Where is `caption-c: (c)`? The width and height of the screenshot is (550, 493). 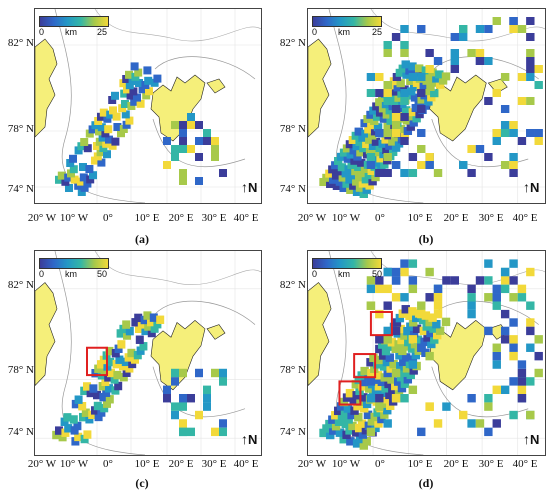
caption-c: (c) is located at coordinates (142, 483).